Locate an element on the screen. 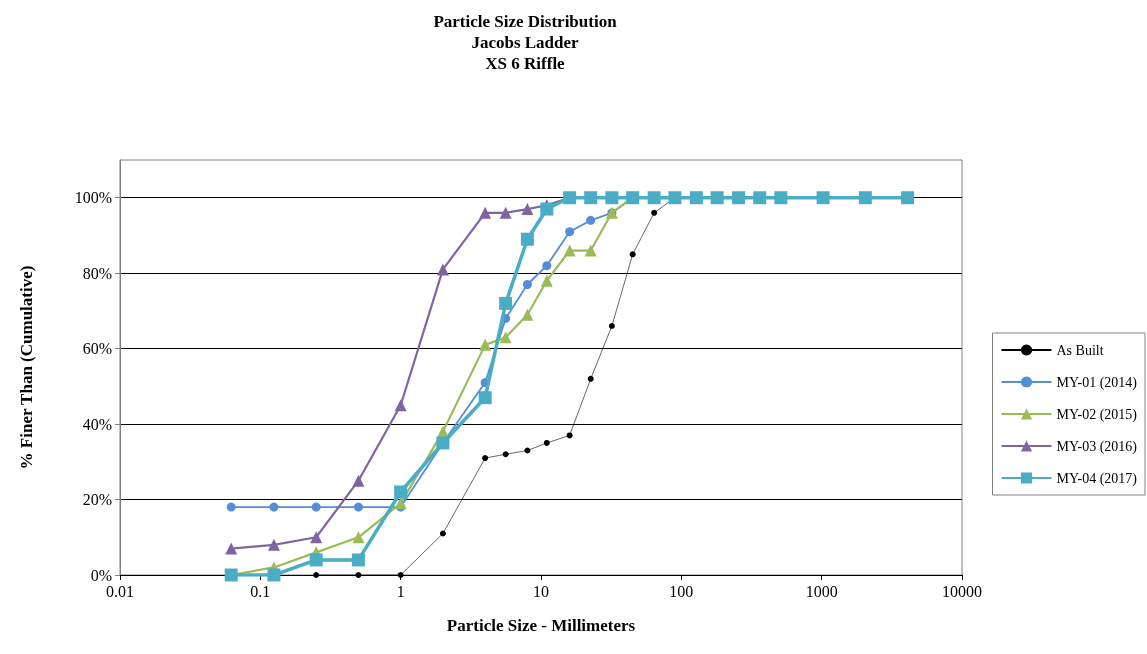  y-tick-label: 80% is located at coordinates (97, 273).